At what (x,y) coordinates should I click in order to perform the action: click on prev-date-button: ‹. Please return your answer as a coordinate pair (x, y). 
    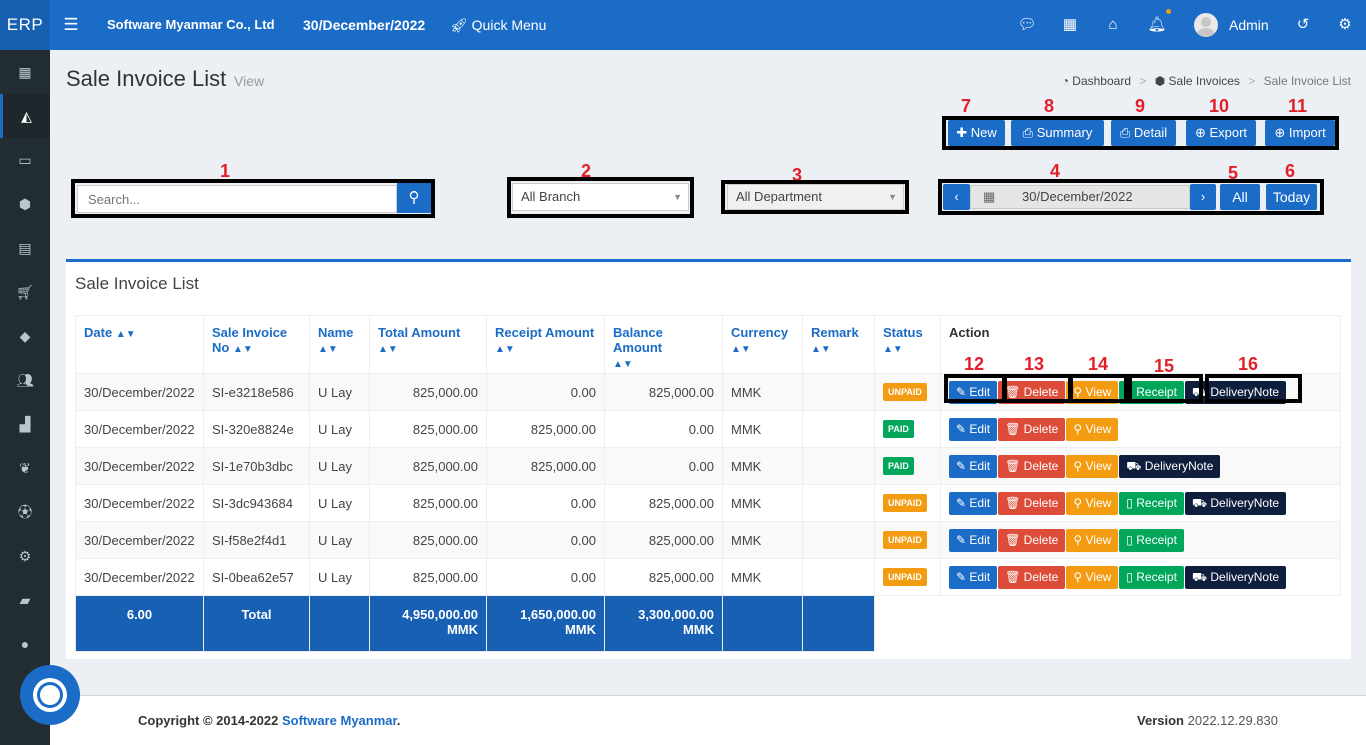
    Looking at the image, I should click on (956, 197).